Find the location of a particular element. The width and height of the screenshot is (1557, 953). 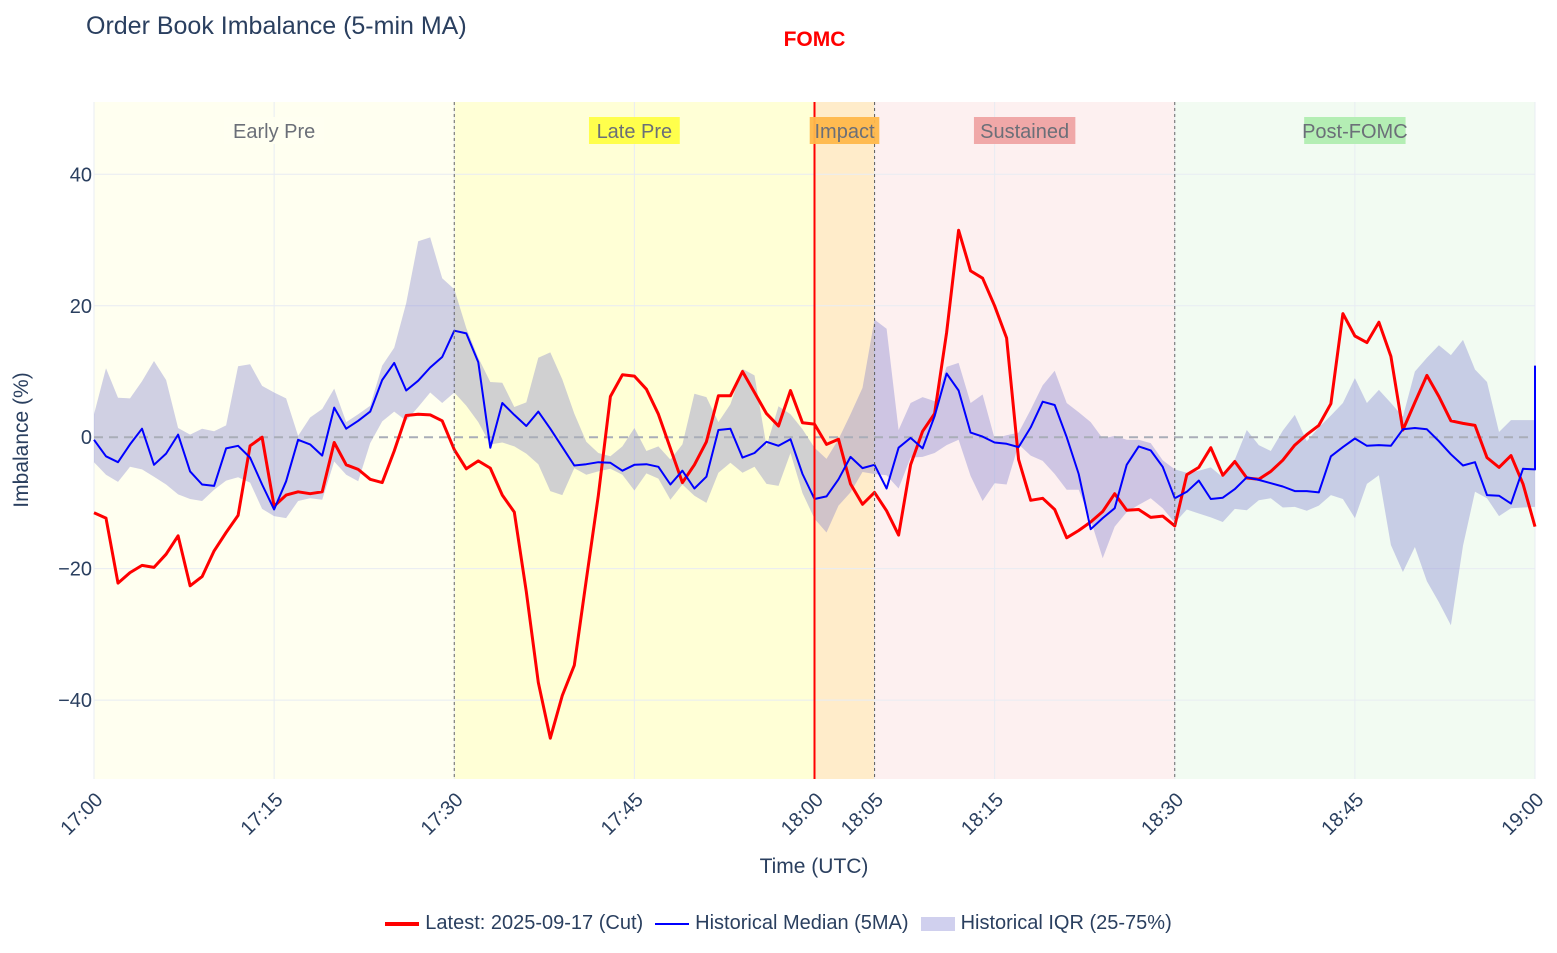

y-tick-label: −20 is located at coordinates (75, 570).